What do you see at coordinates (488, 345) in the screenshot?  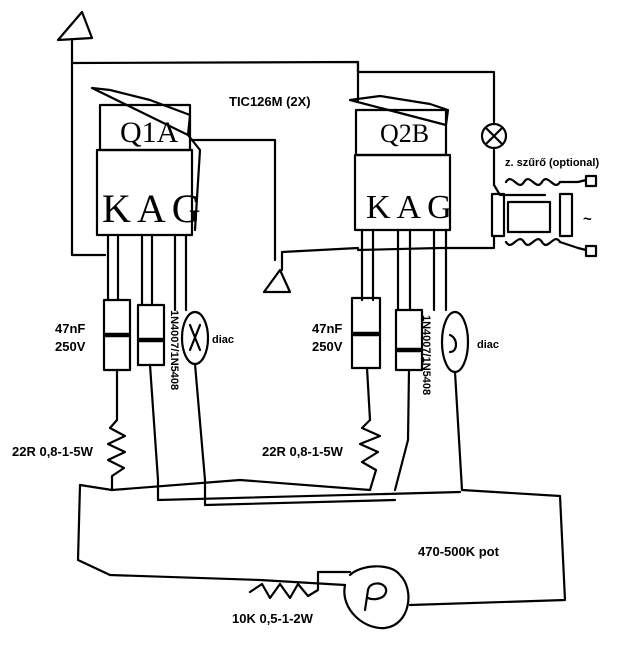 I see `diac-b-label: diac` at bounding box center [488, 345].